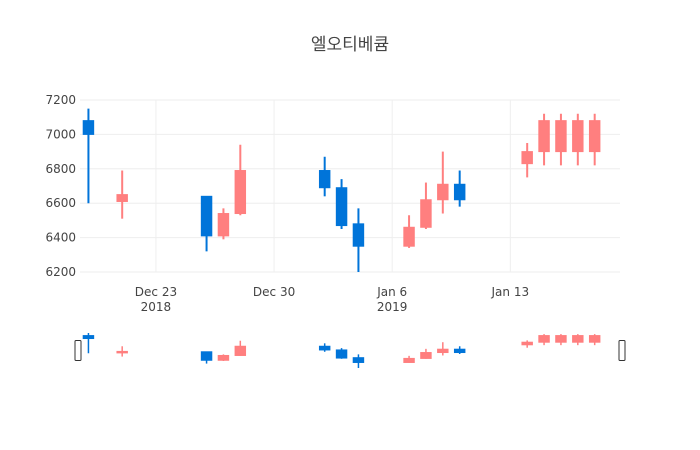 The width and height of the screenshot is (700, 450). What do you see at coordinates (392, 307) in the screenshot?
I see `x-tick-year-label: 2019` at bounding box center [392, 307].